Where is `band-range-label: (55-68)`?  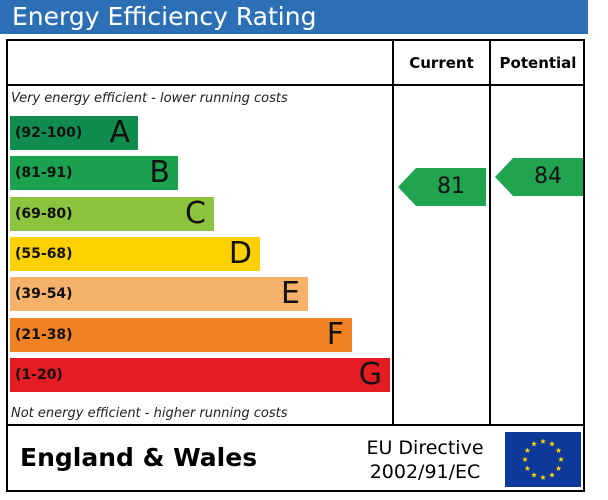
band-range-label: (55-68) is located at coordinates (44, 254).